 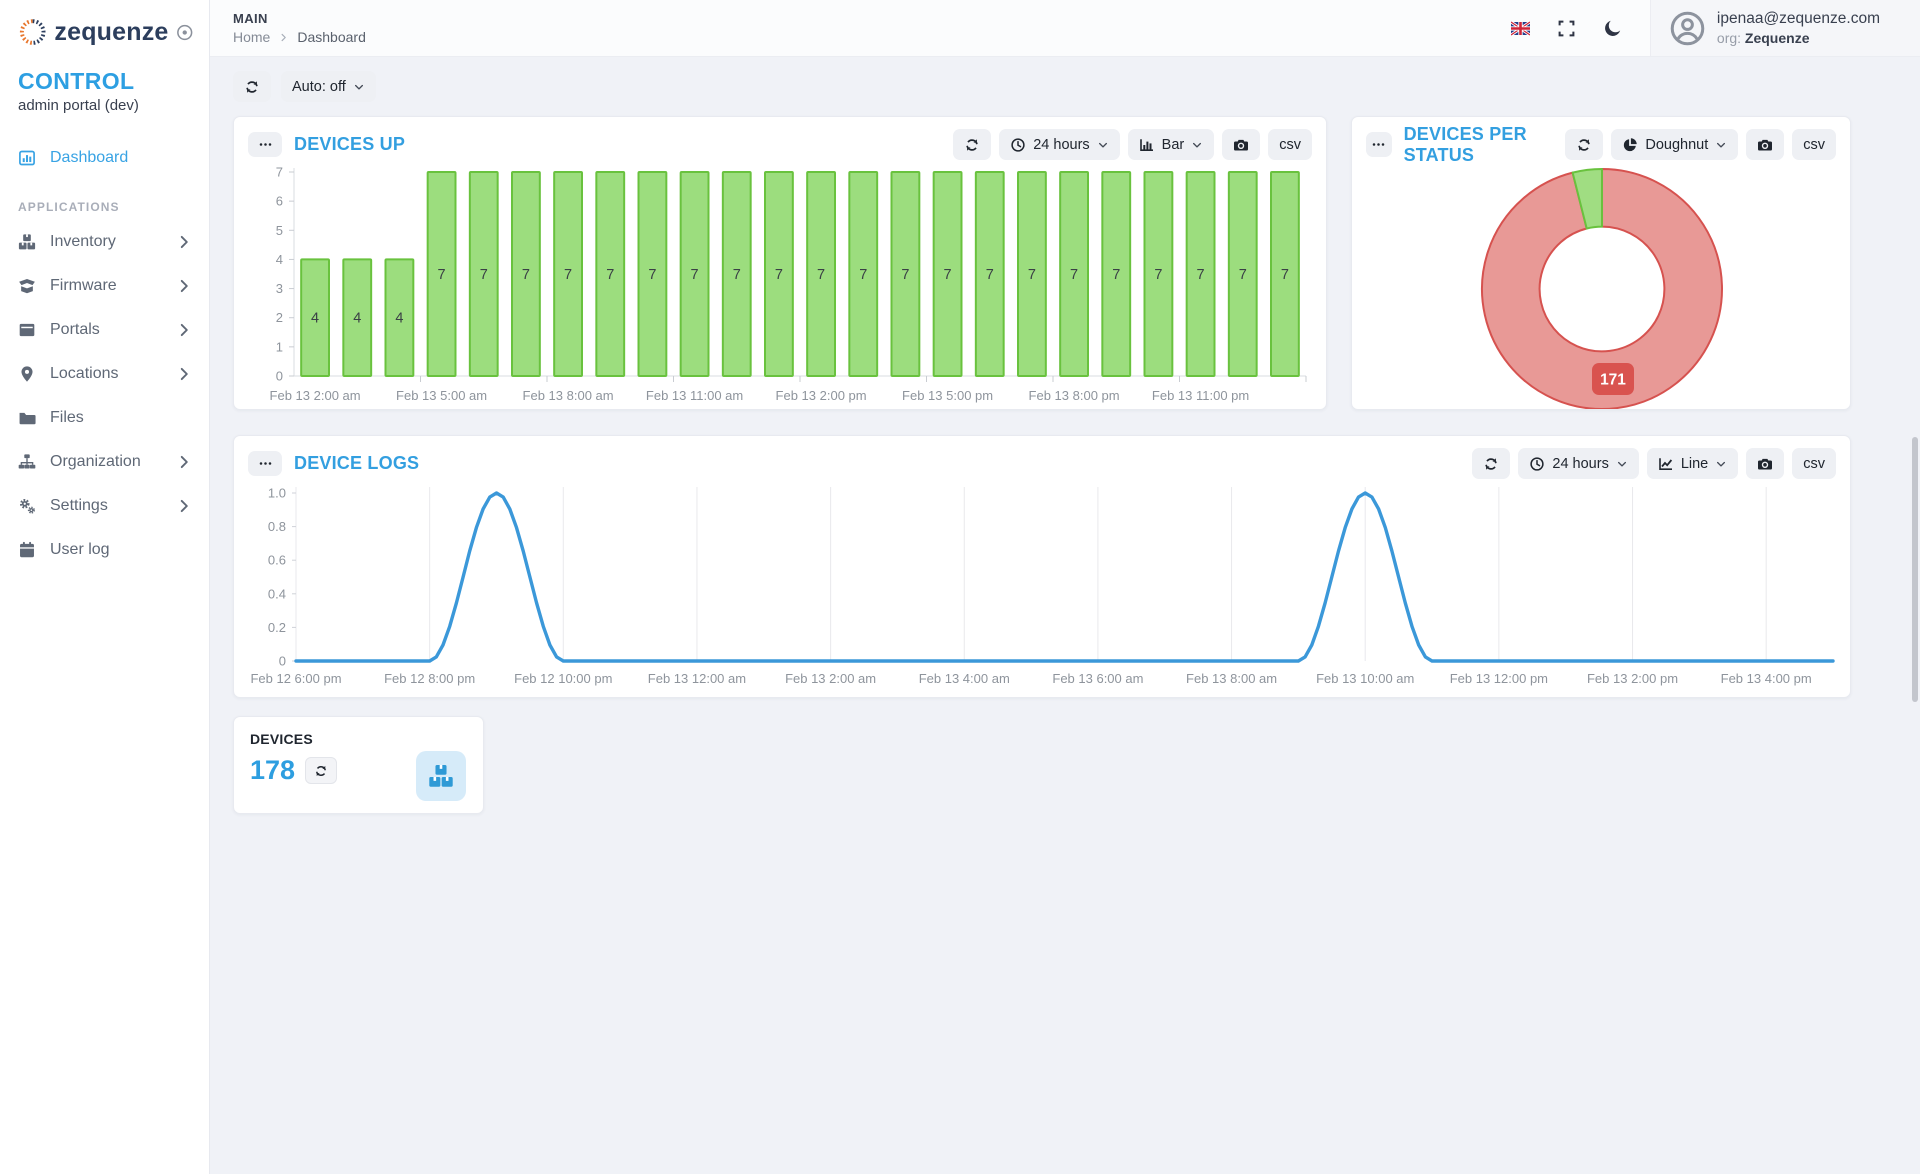 I want to click on sidebar-item-dashboard: Dashboard, so click(x=105, y=158).